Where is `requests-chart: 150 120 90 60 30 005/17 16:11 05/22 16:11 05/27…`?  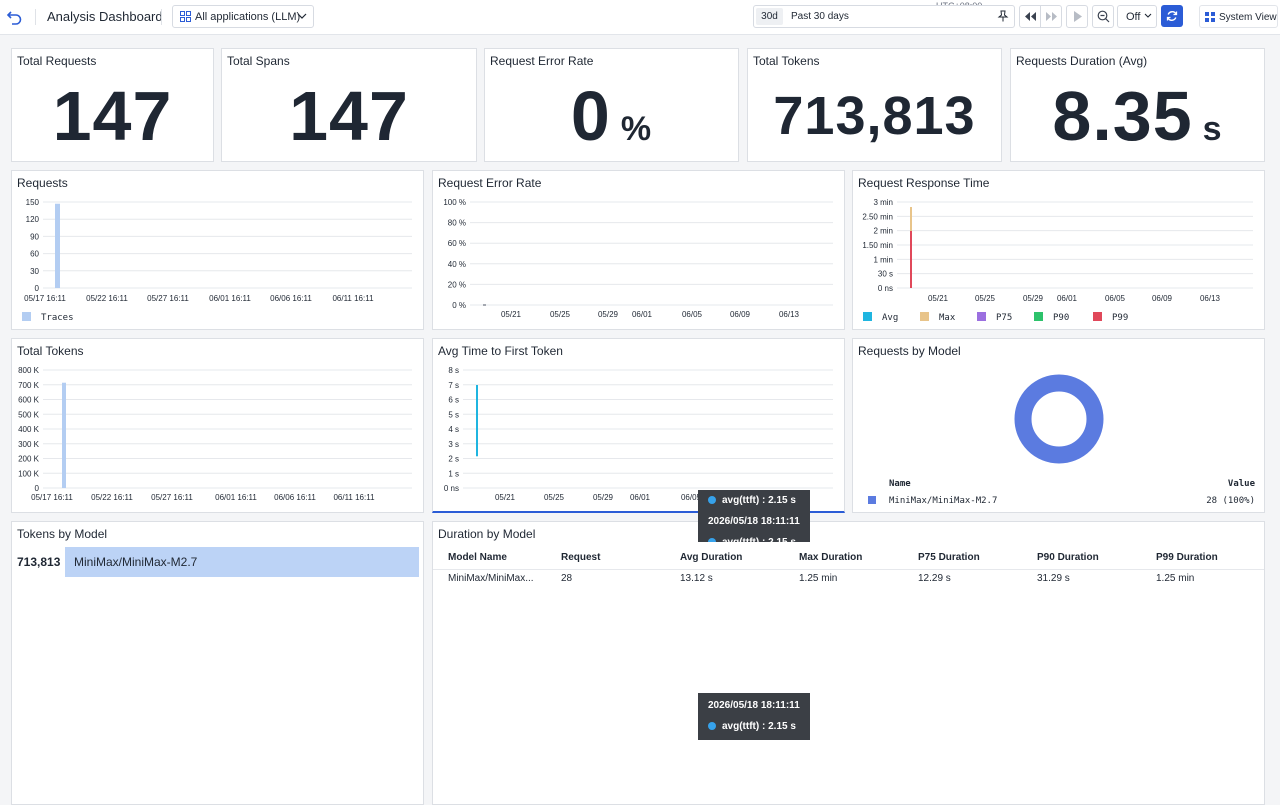
requests-chart: 150 120 90 60 30 005/17 16:11 05/22 16:11 05/27… is located at coordinates (217, 260).